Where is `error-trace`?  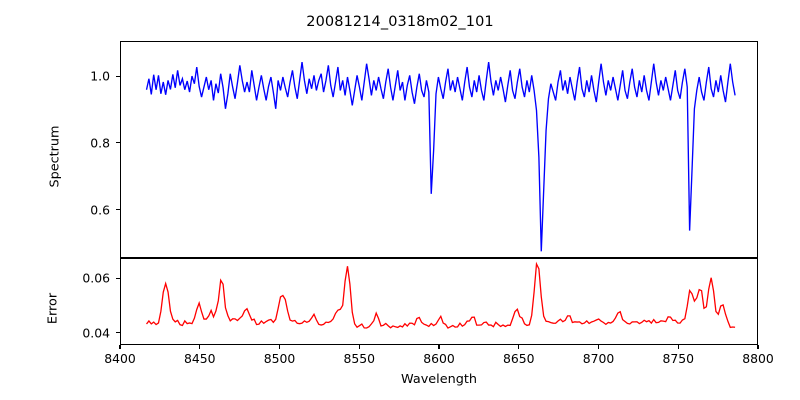 error-trace is located at coordinates (441, 295).